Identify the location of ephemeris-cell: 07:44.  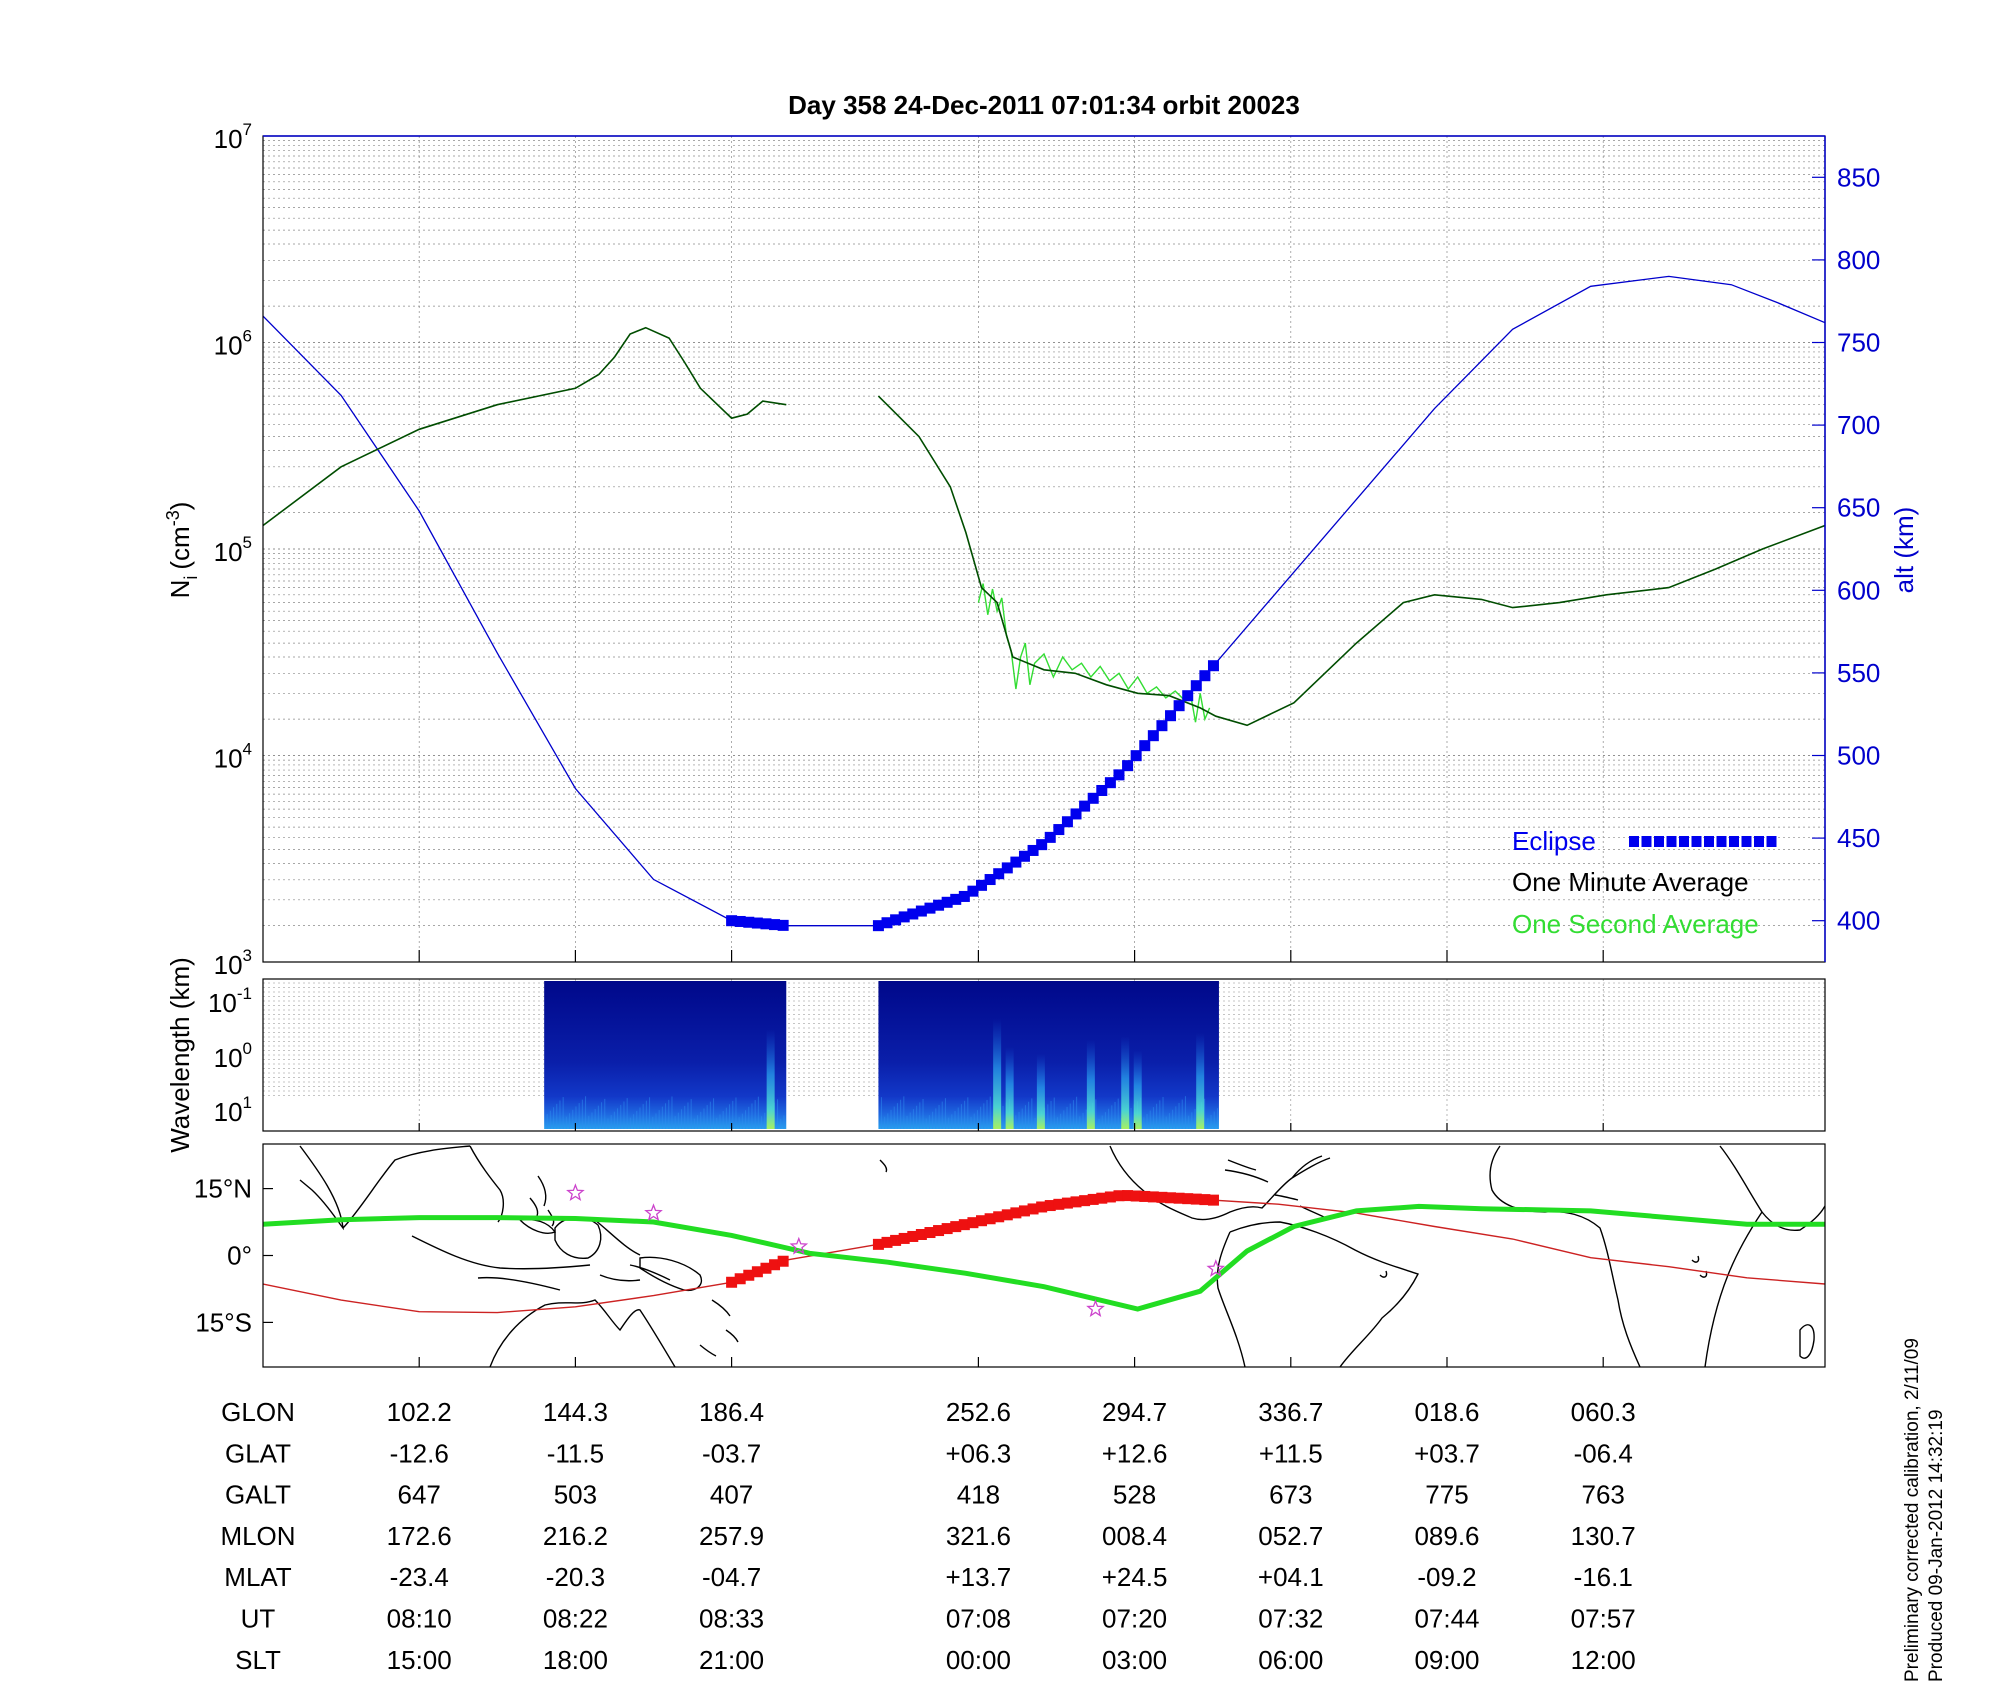
(1446, 1619).